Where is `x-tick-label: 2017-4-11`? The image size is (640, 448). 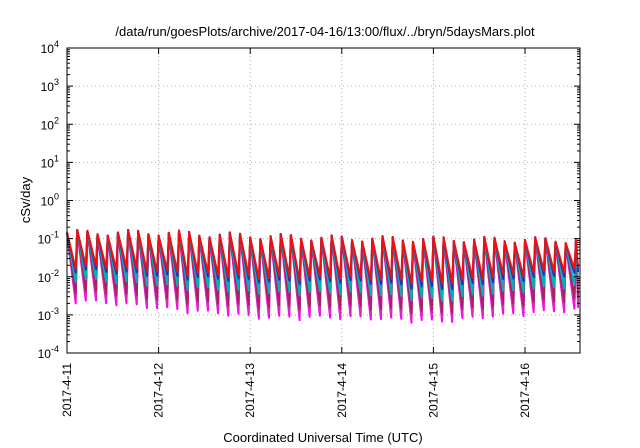
x-tick-label: 2017-4-11 is located at coordinates (67, 390).